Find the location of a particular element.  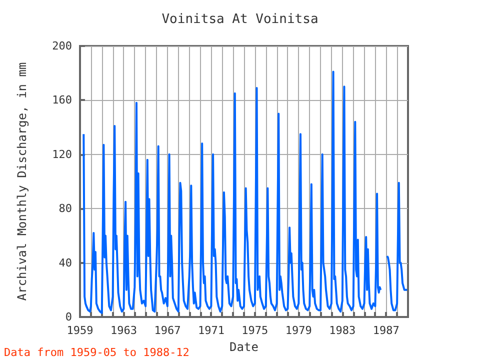

x-tick-label: 1963 is located at coordinates (123, 330).